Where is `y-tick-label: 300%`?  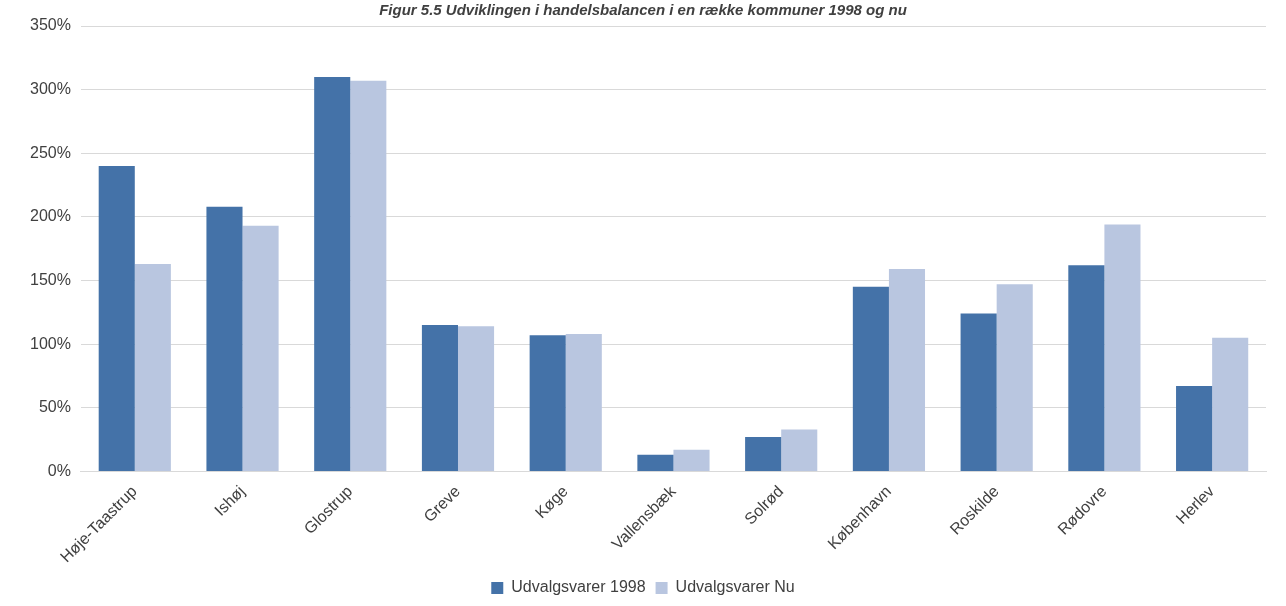
y-tick-label: 300% is located at coordinates (50, 89).